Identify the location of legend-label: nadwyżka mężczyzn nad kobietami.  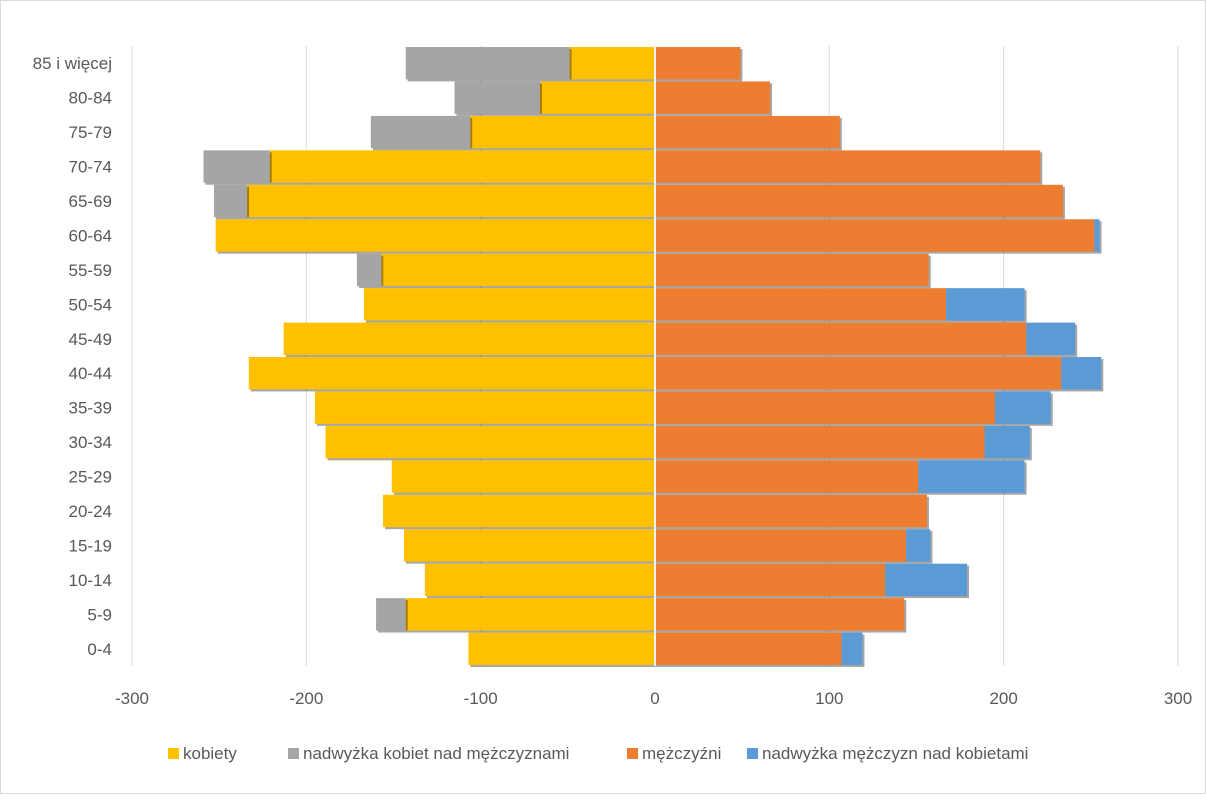
(895, 753).